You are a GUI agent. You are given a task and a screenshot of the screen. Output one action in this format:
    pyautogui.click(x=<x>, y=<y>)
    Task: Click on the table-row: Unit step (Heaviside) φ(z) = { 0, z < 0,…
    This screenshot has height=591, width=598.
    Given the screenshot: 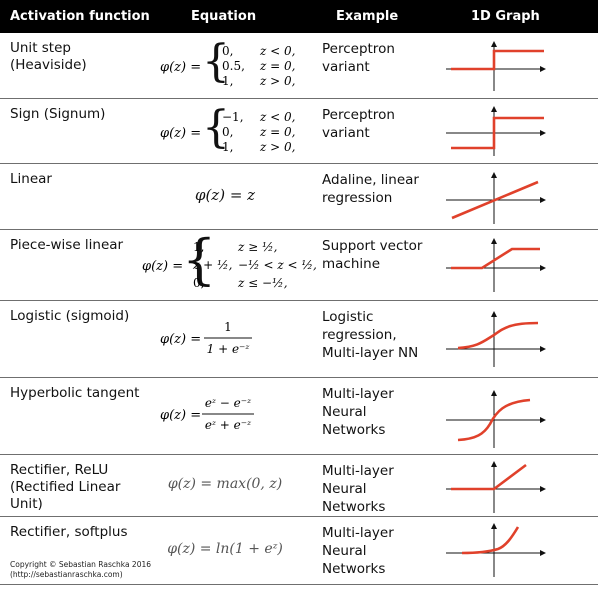 What is the action you would take?
    pyautogui.click(x=299, y=65)
    